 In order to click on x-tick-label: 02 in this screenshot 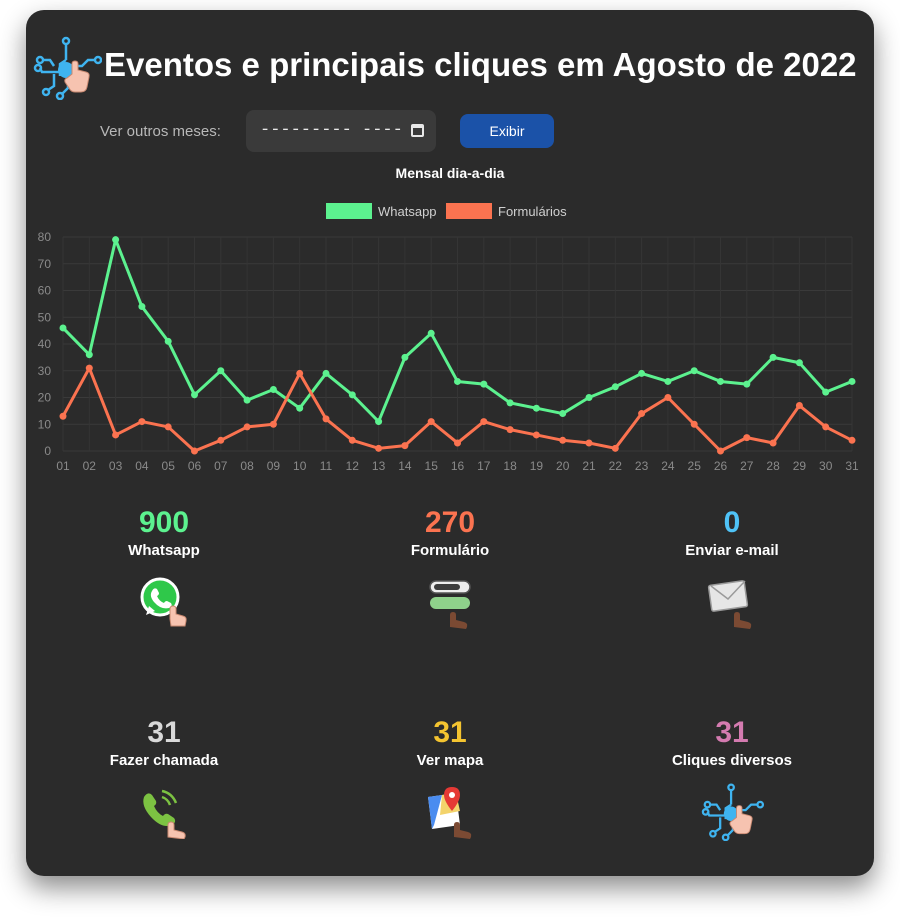, I will do `click(90, 466)`.